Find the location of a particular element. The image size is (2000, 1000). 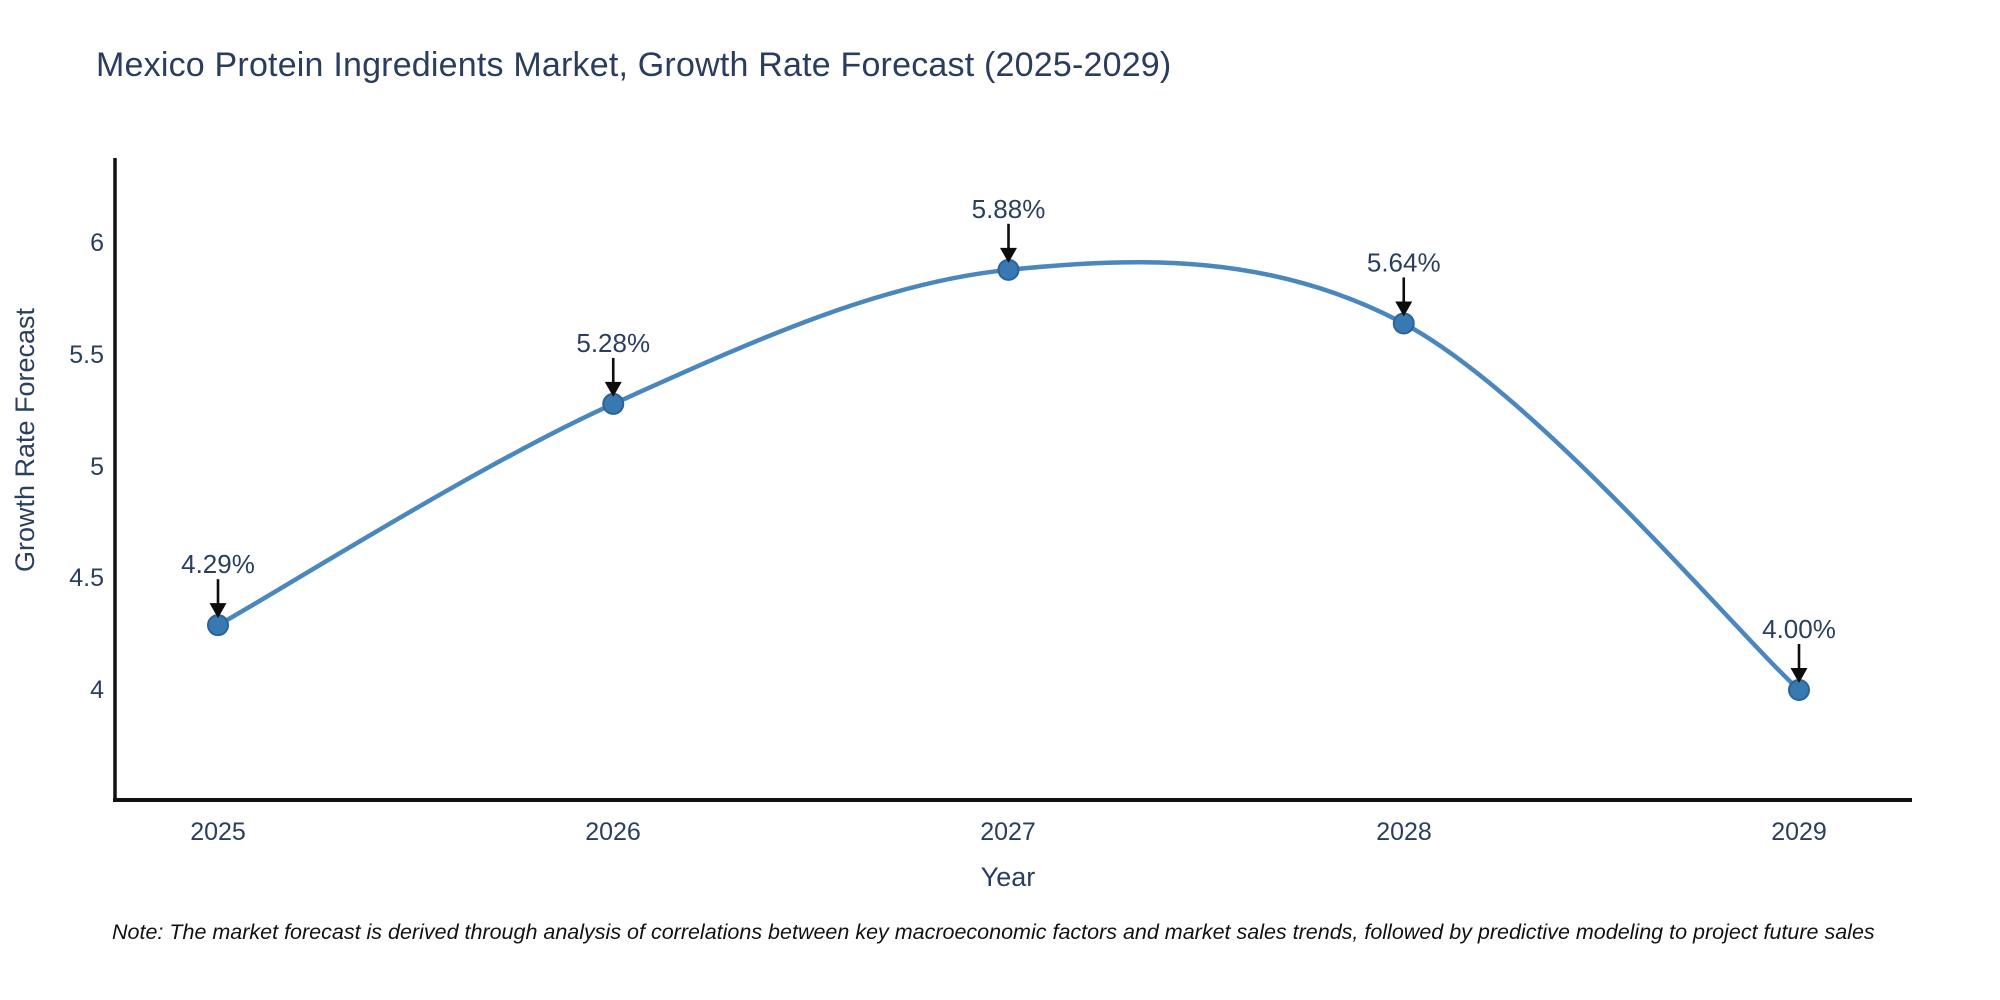

point-label: 5.28% is located at coordinates (613, 343).